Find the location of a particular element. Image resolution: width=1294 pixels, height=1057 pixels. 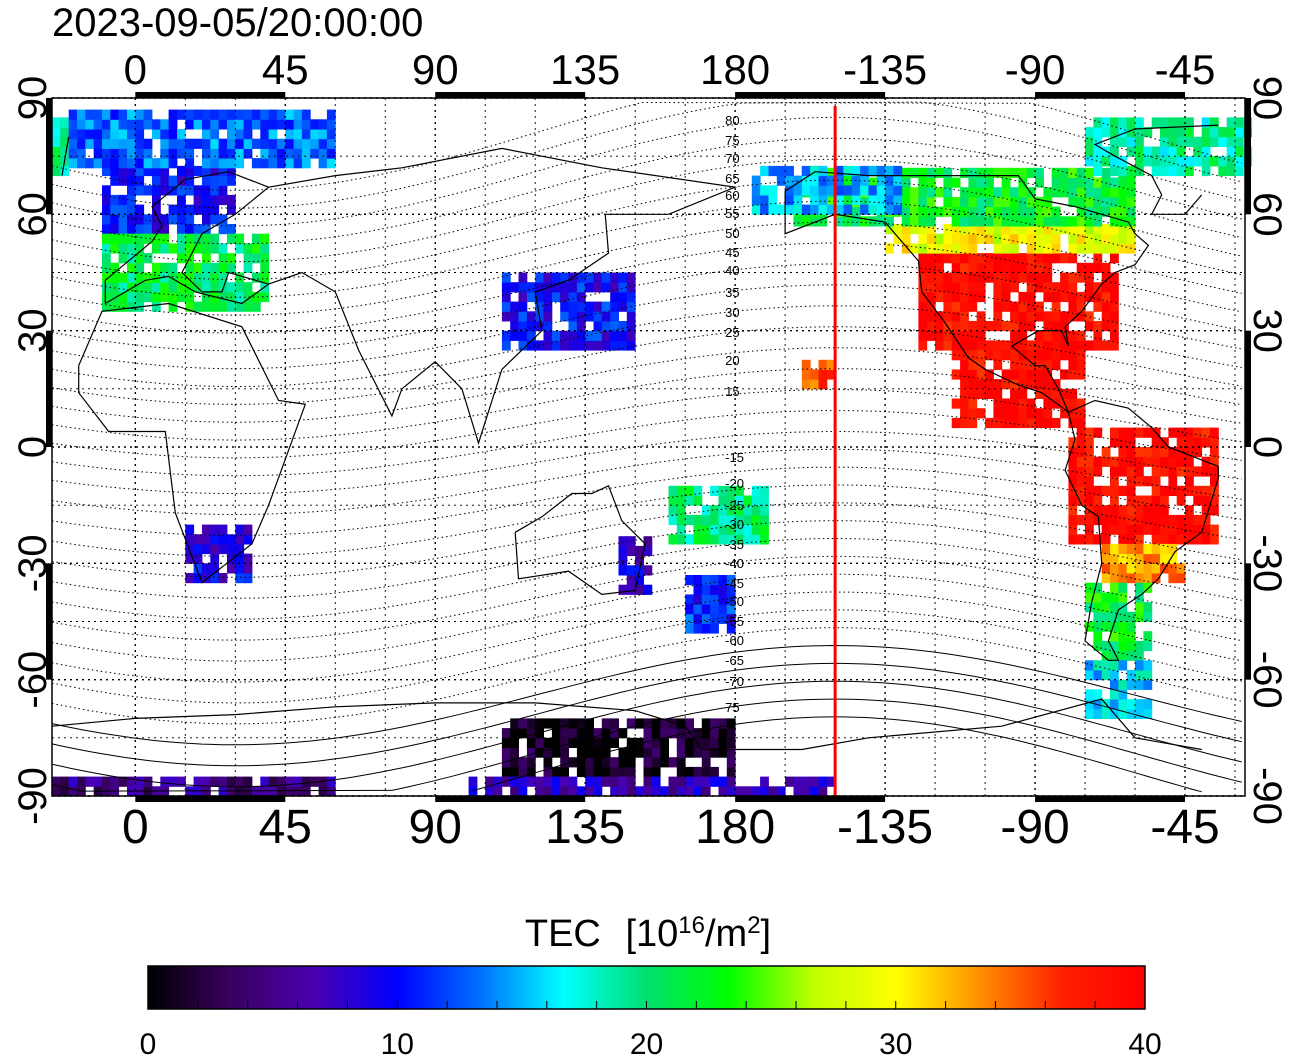

right-frame-bar is located at coordinates (1248, 388).